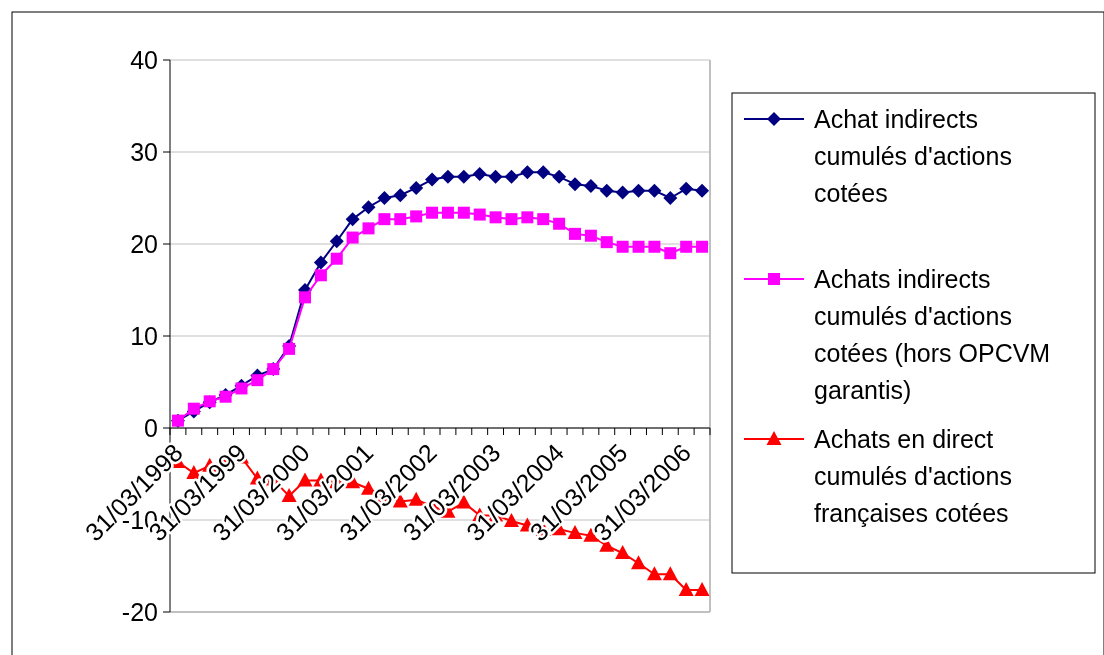 This screenshot has height=655, width=1104. I want to click on y-tick-label: 20, so click(144, 243).